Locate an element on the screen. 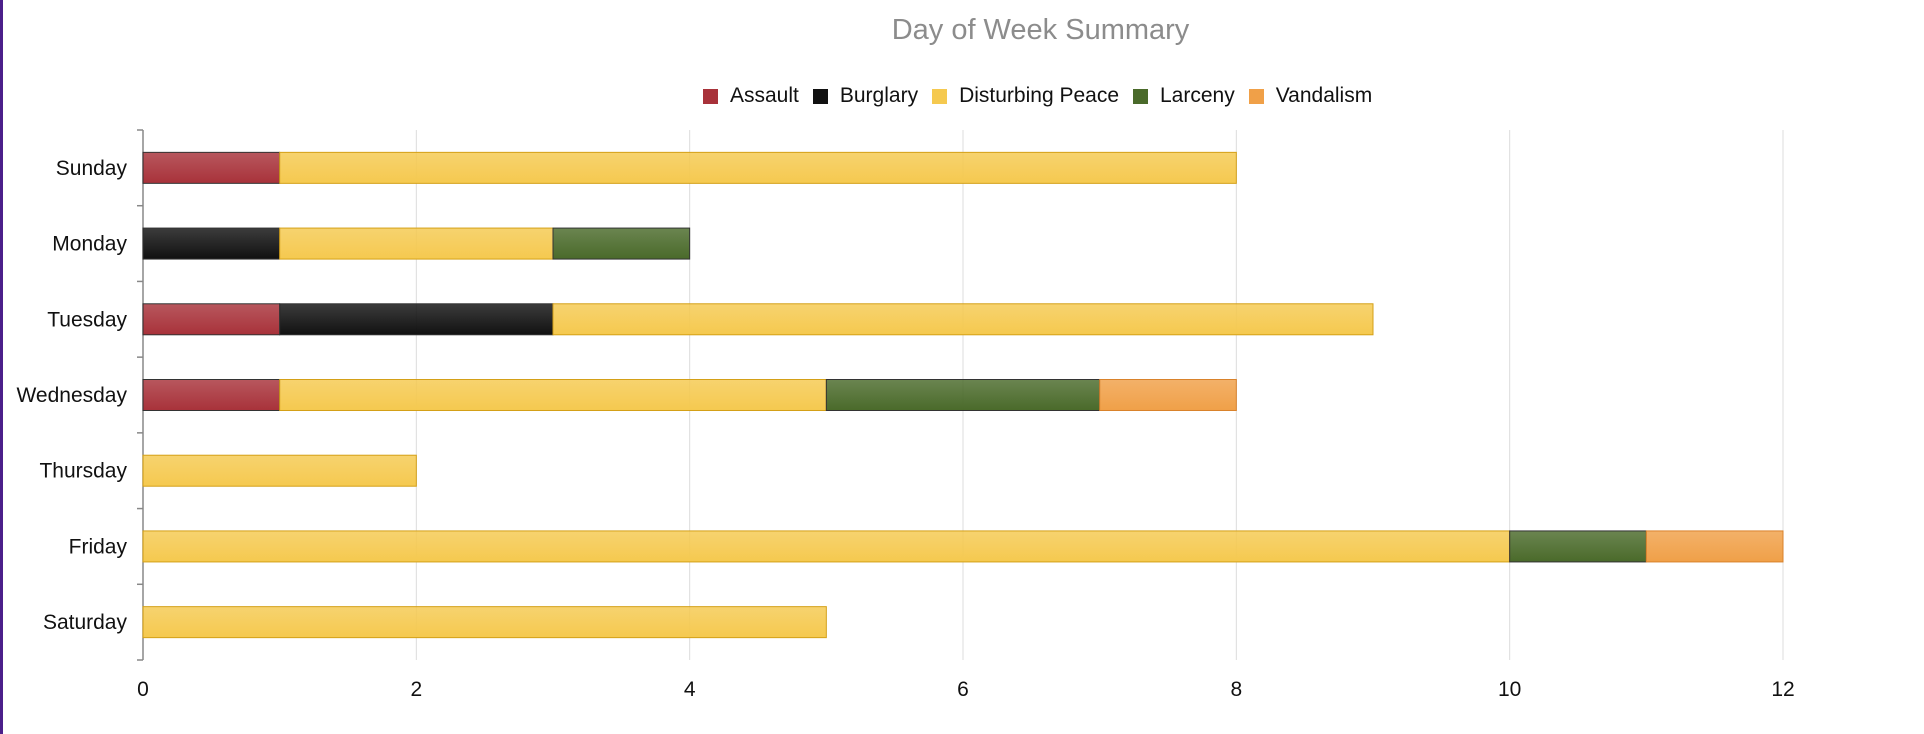 The height and width of the screenshot is (734, 1924). x-tick-label: 2 is located at coordinates (416, 689).